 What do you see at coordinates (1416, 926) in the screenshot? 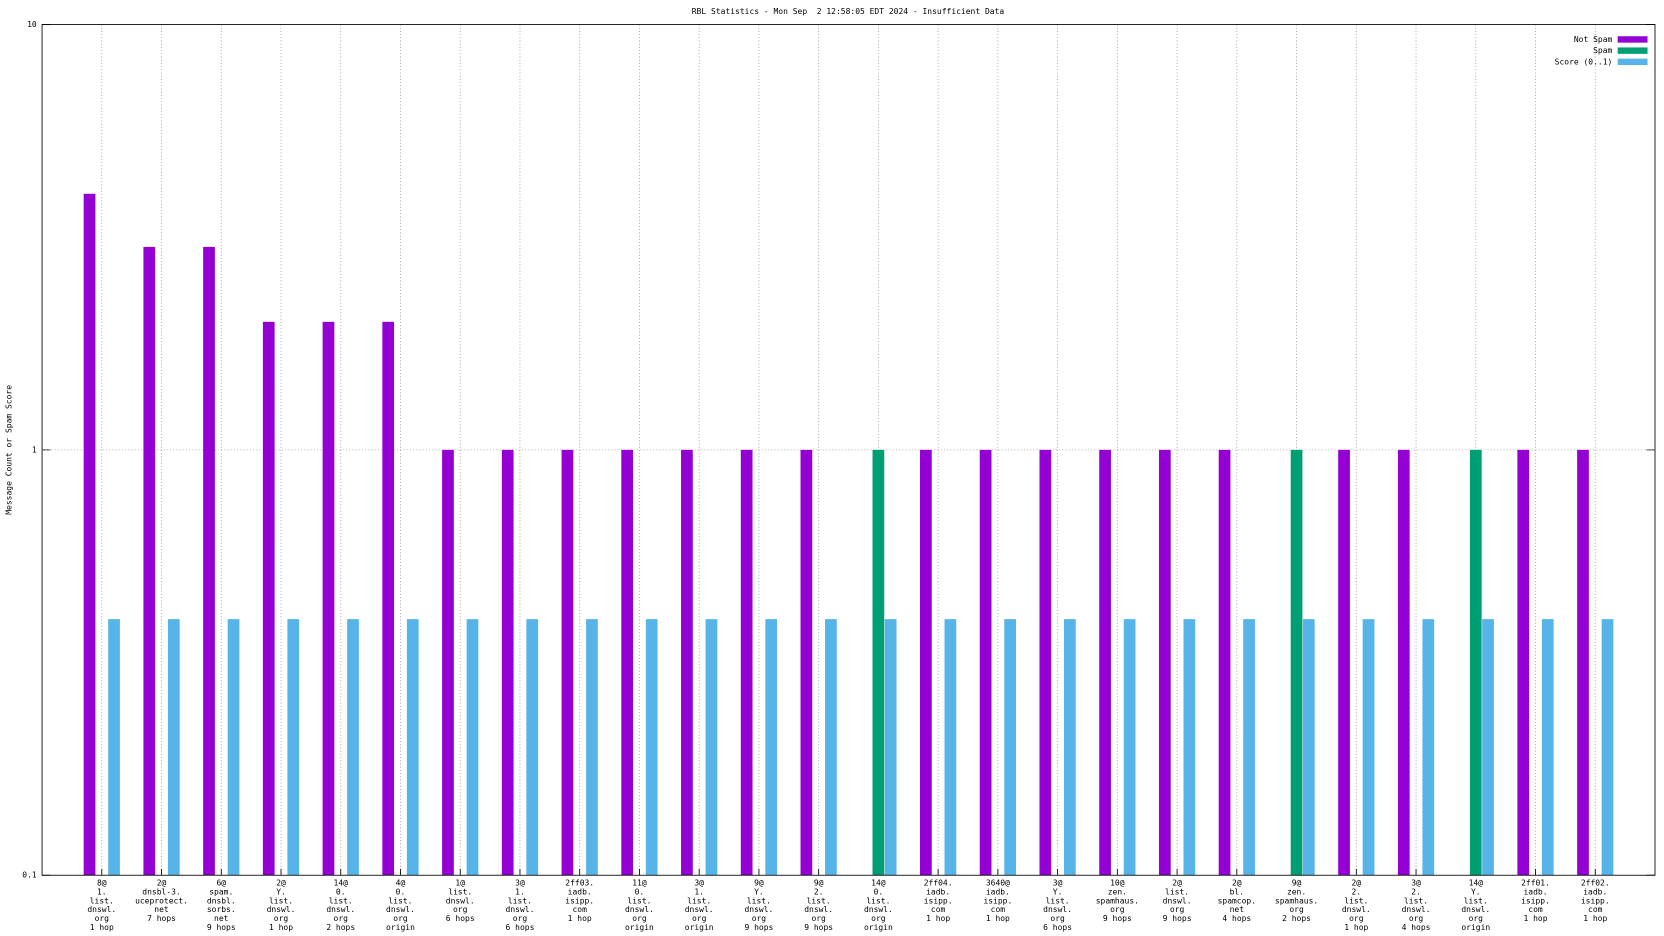
I see `x-tick-label-line: 4 hops` at bounding box center [1416, 926].